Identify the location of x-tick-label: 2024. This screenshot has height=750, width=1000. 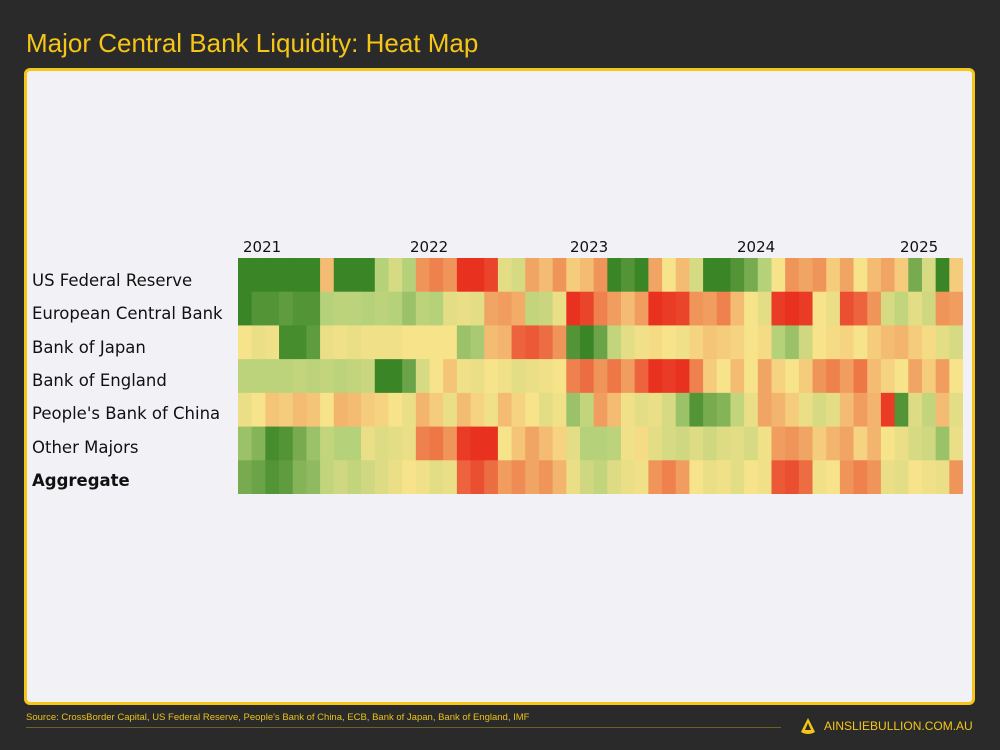
(756, 247).